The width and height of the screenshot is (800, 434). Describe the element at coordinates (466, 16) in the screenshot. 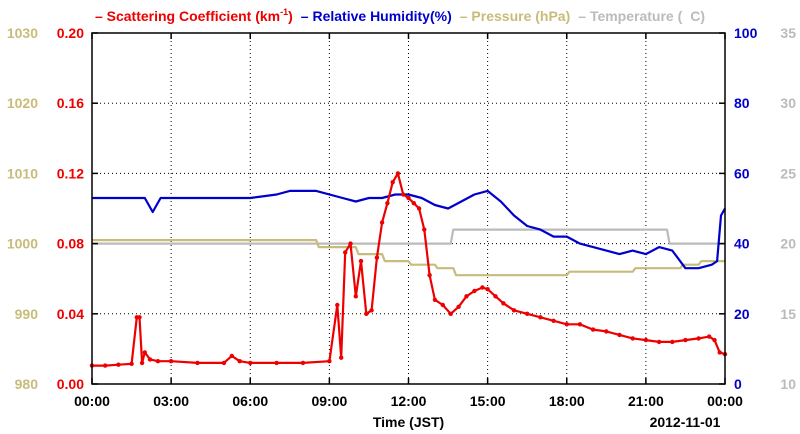

I see `legend-dash-2: –` at that location.